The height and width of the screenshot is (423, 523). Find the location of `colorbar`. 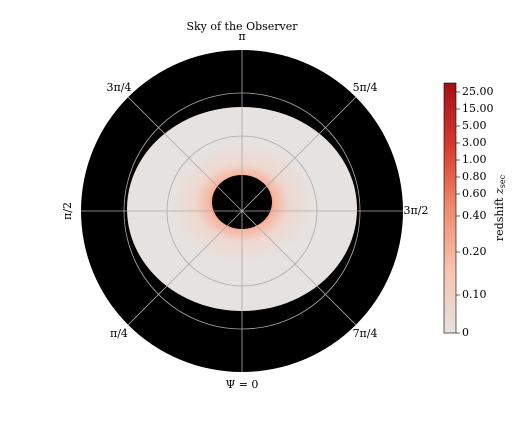

colorbar is located at coordinates (450, 208).